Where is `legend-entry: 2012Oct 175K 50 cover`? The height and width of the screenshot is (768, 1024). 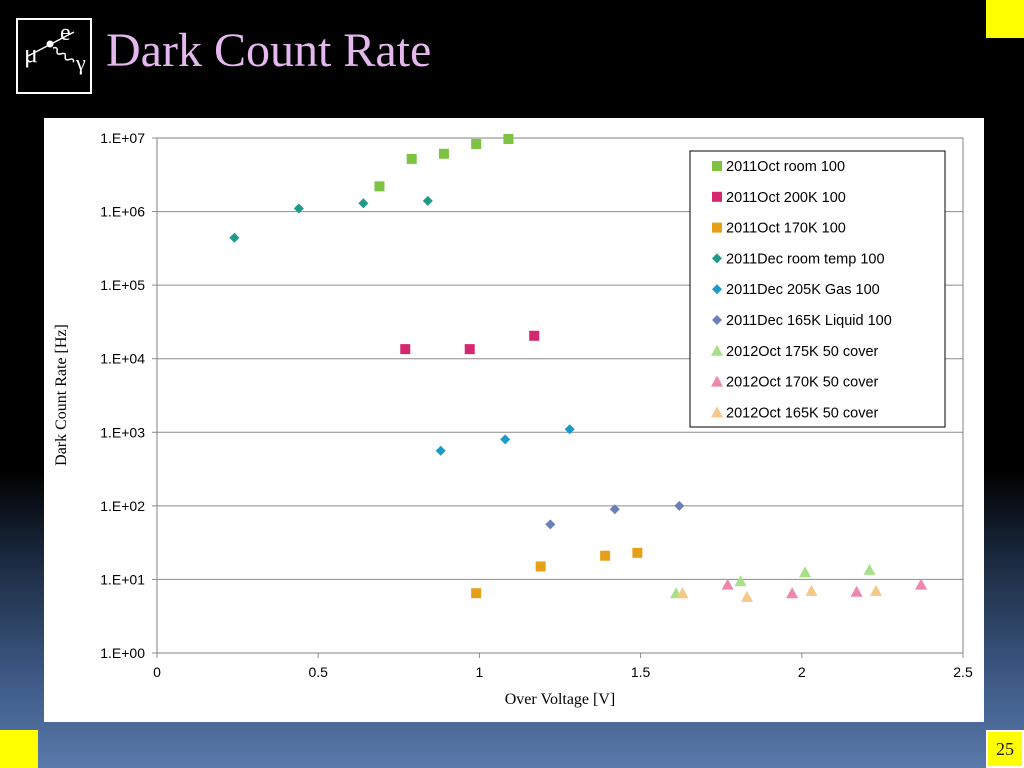 legend-entry: 2012Oct 175K 50 cover is located at coordinates (795, 352).